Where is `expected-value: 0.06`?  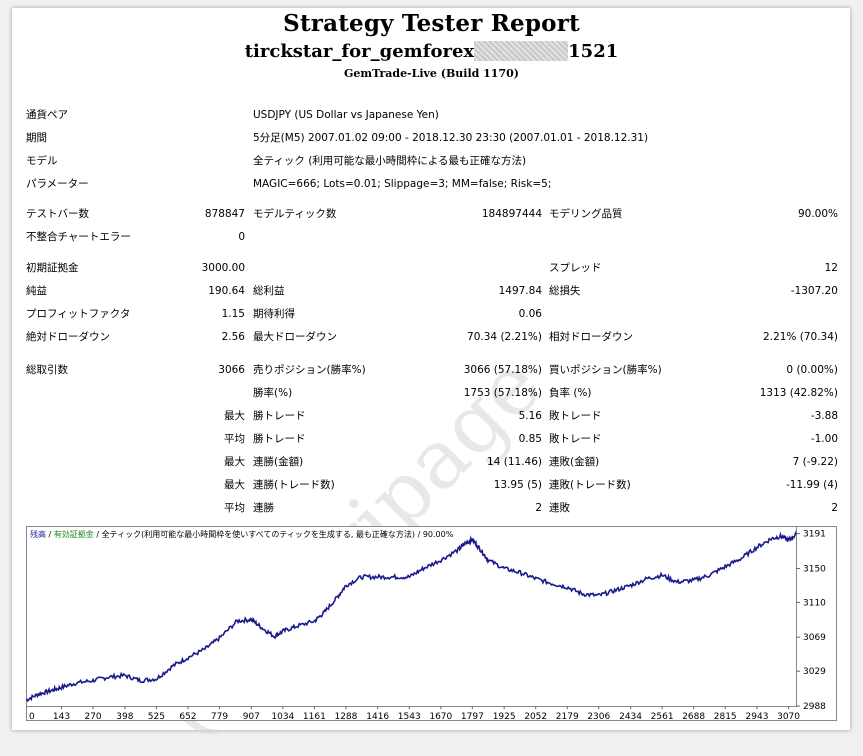
expected-value: 0.06 is located at coordinates (530, 314).